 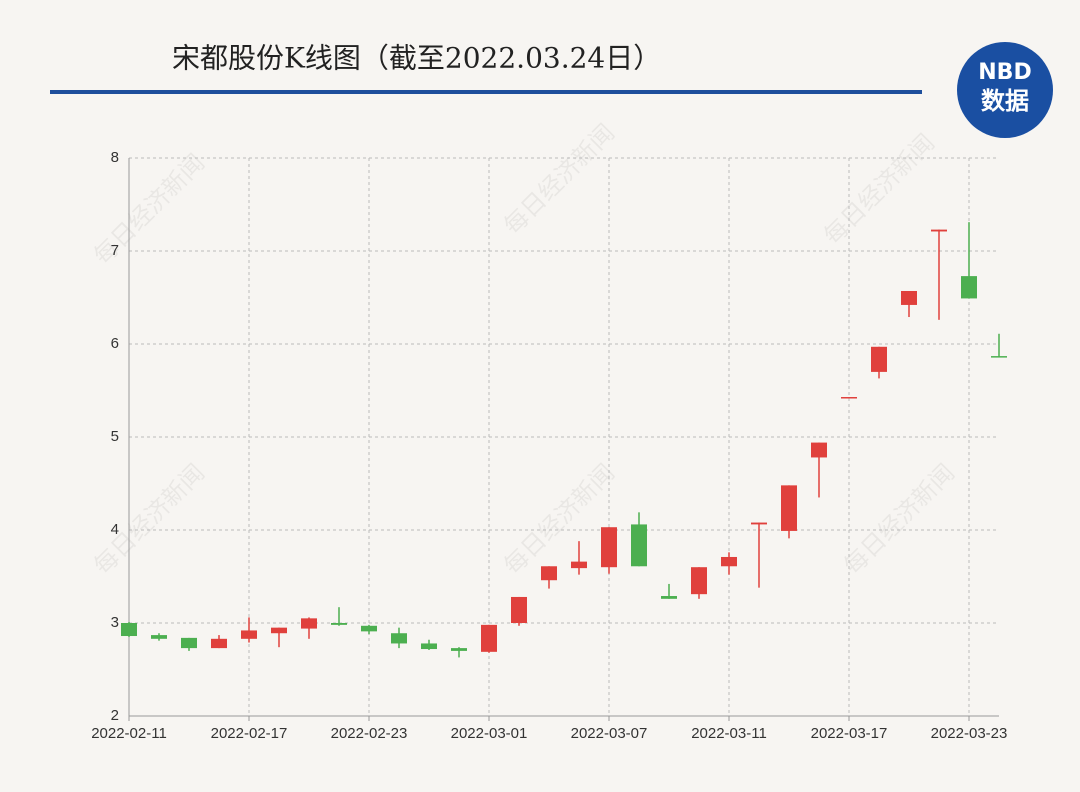 I want to click on y-tick-label: 2, so click(x=115, y=715).